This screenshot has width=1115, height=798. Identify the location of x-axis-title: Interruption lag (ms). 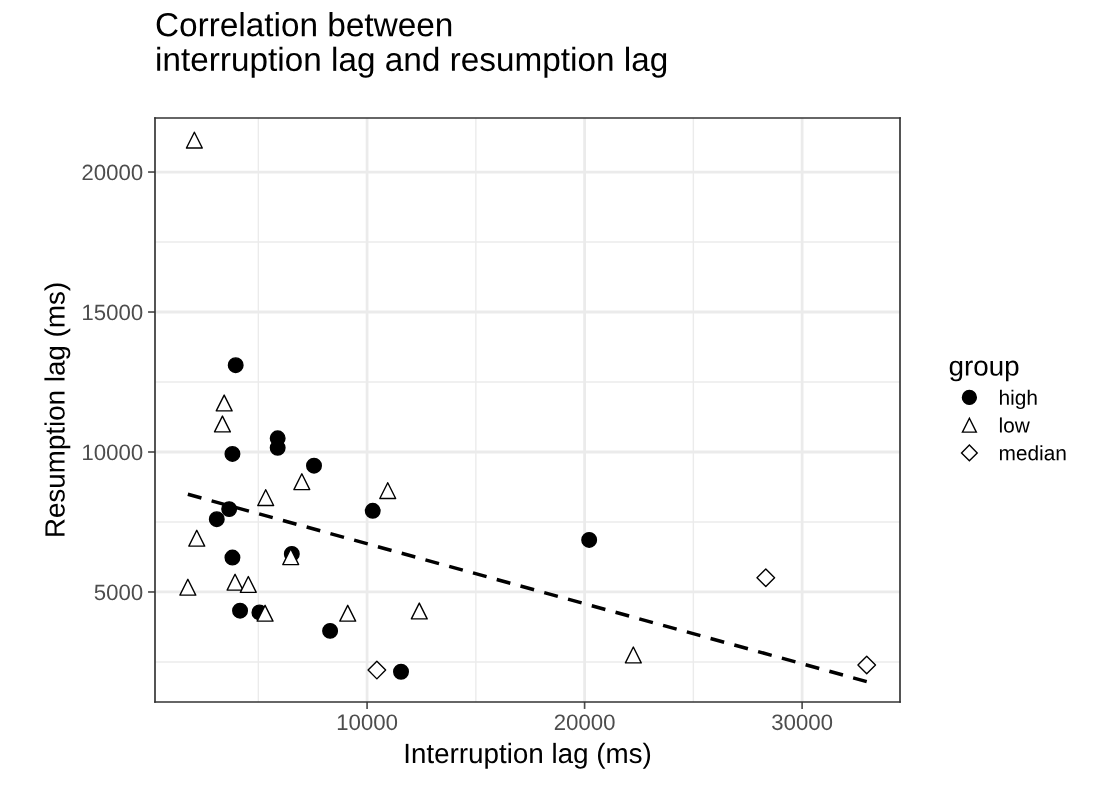
(528, 755).